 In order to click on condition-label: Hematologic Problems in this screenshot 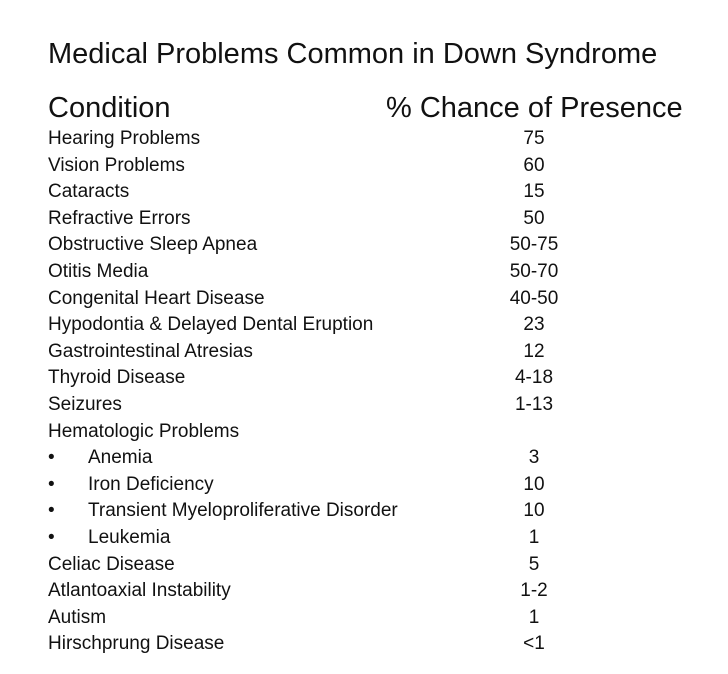, I will do `click(144, 431)`.